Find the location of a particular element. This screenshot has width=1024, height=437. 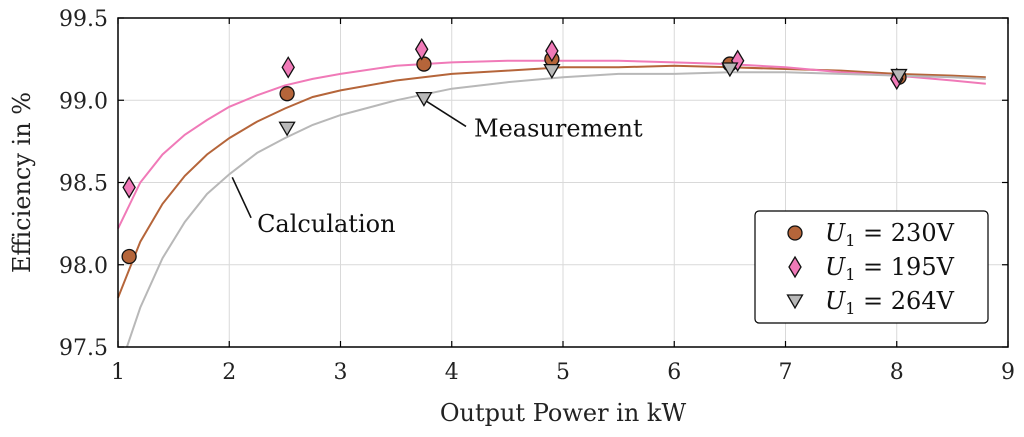

x-tick-label: 7 is located at coordinates (786, 372).